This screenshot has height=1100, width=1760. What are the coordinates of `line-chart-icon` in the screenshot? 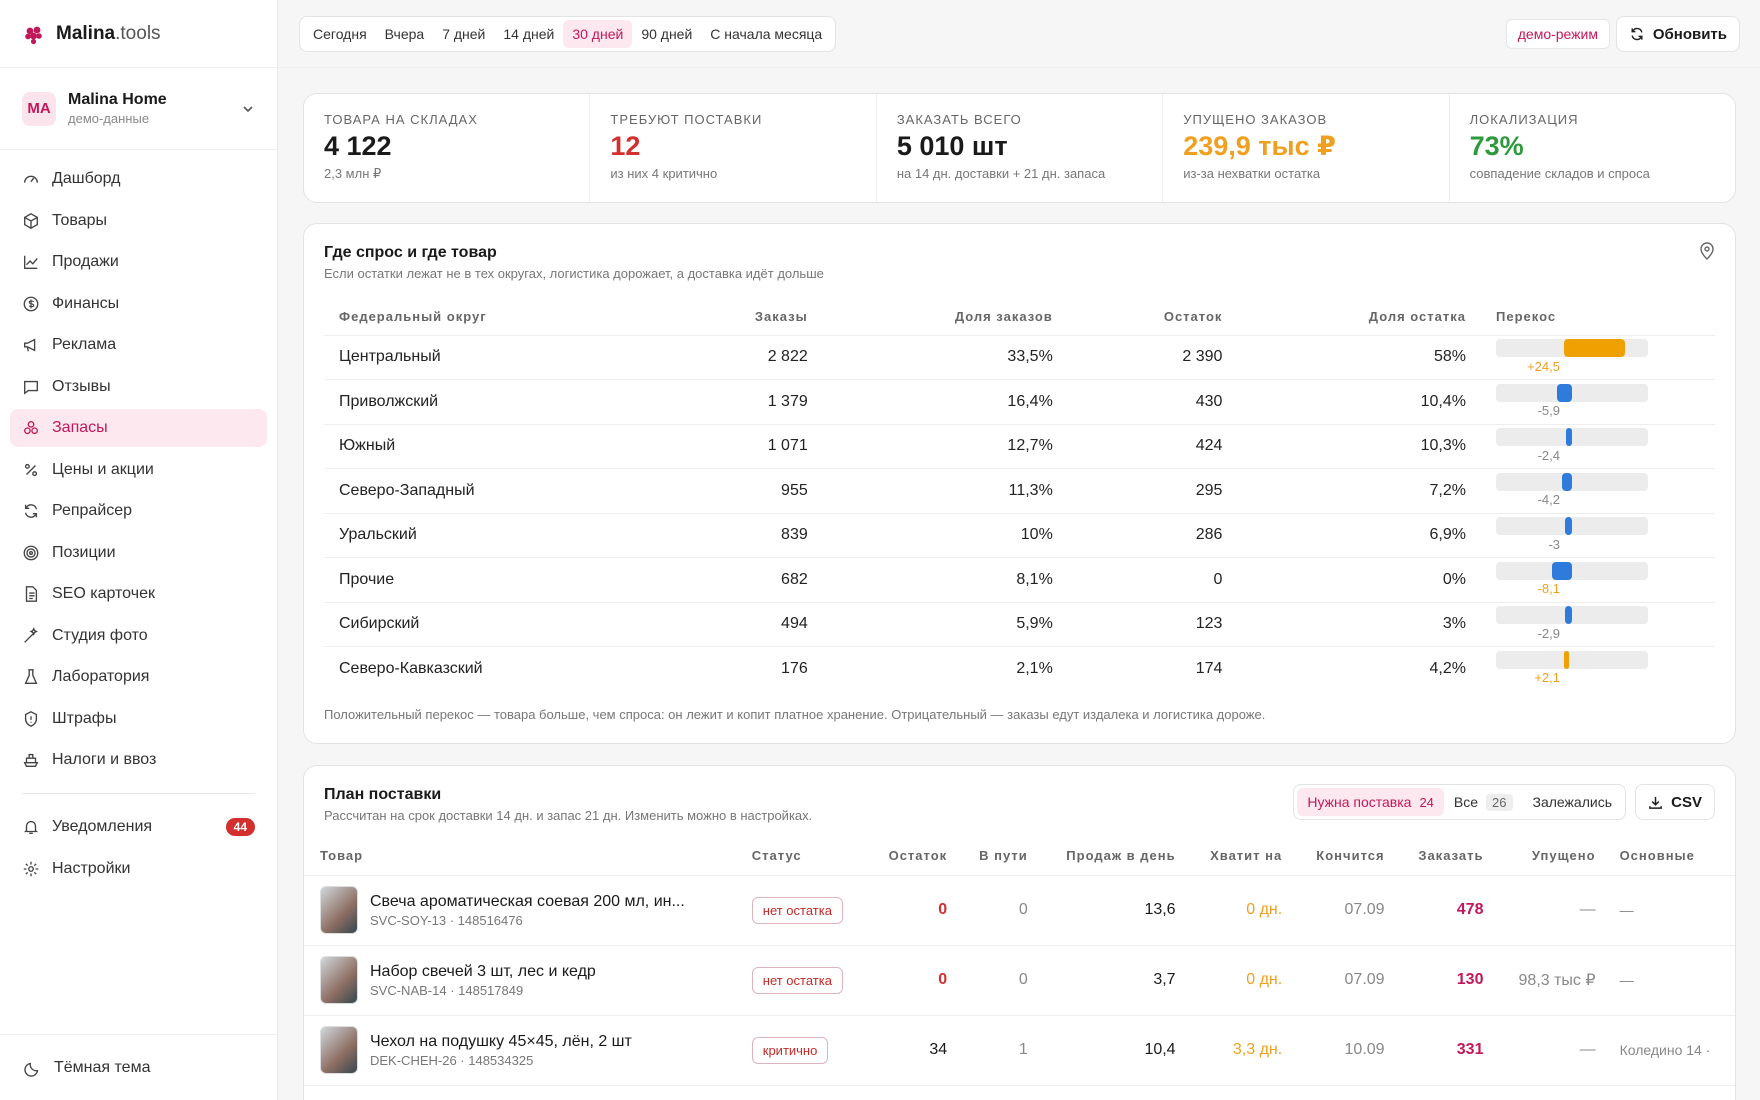 It's located at (31, 262).